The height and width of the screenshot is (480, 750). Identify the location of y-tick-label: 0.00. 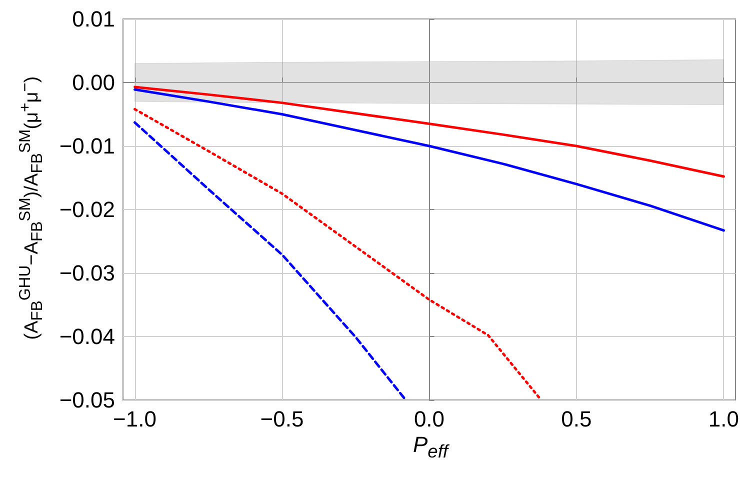
(93, 82).